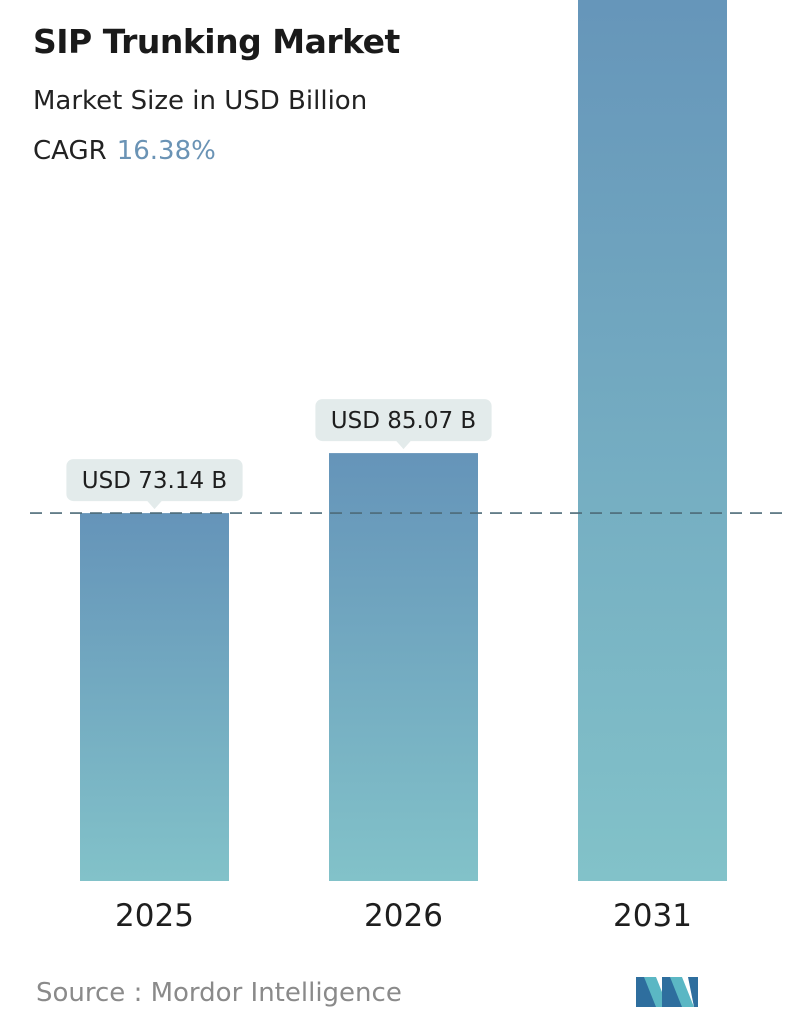  I want to click on data-label-2026: USD 85.07 B, so click(403, 424).